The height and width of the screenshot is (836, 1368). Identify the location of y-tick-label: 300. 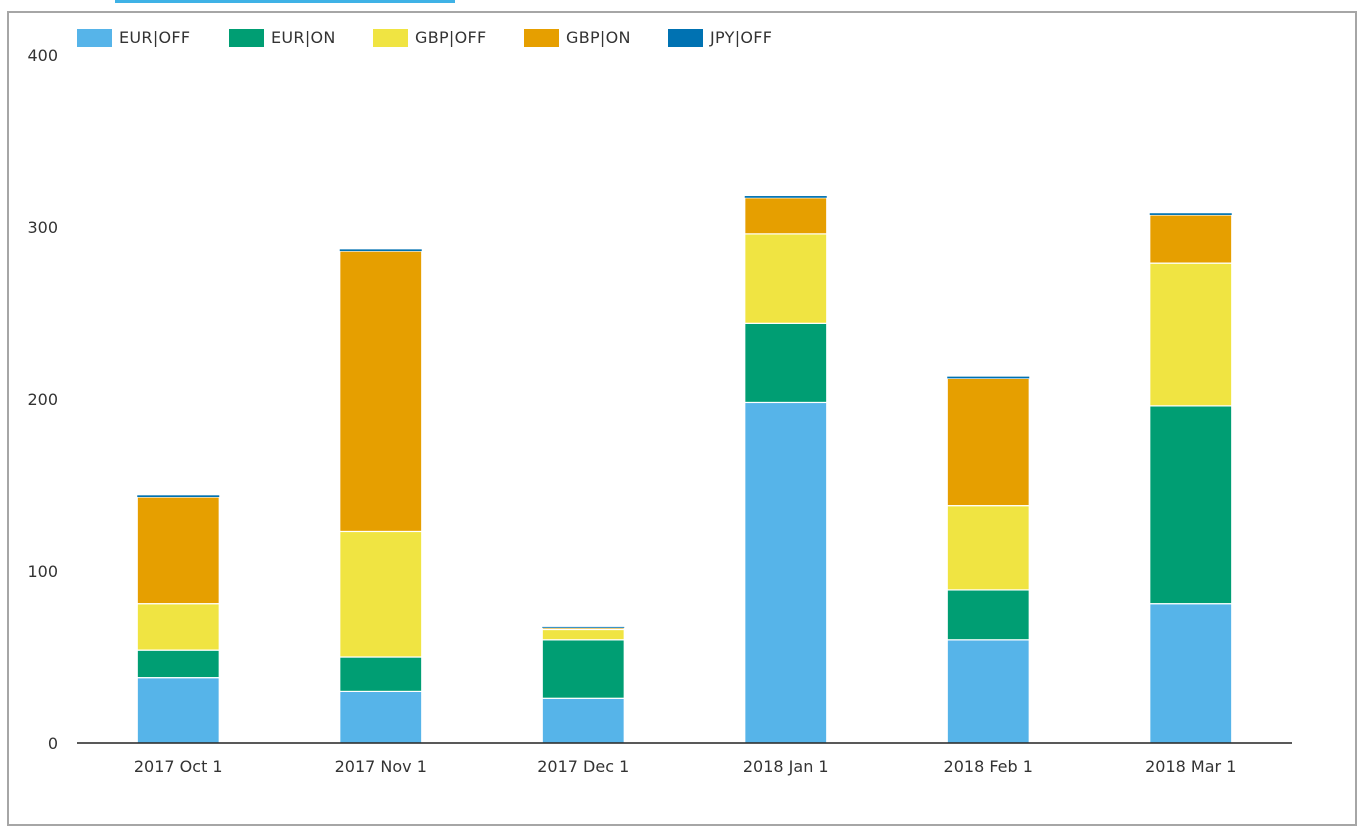
(42, 227).